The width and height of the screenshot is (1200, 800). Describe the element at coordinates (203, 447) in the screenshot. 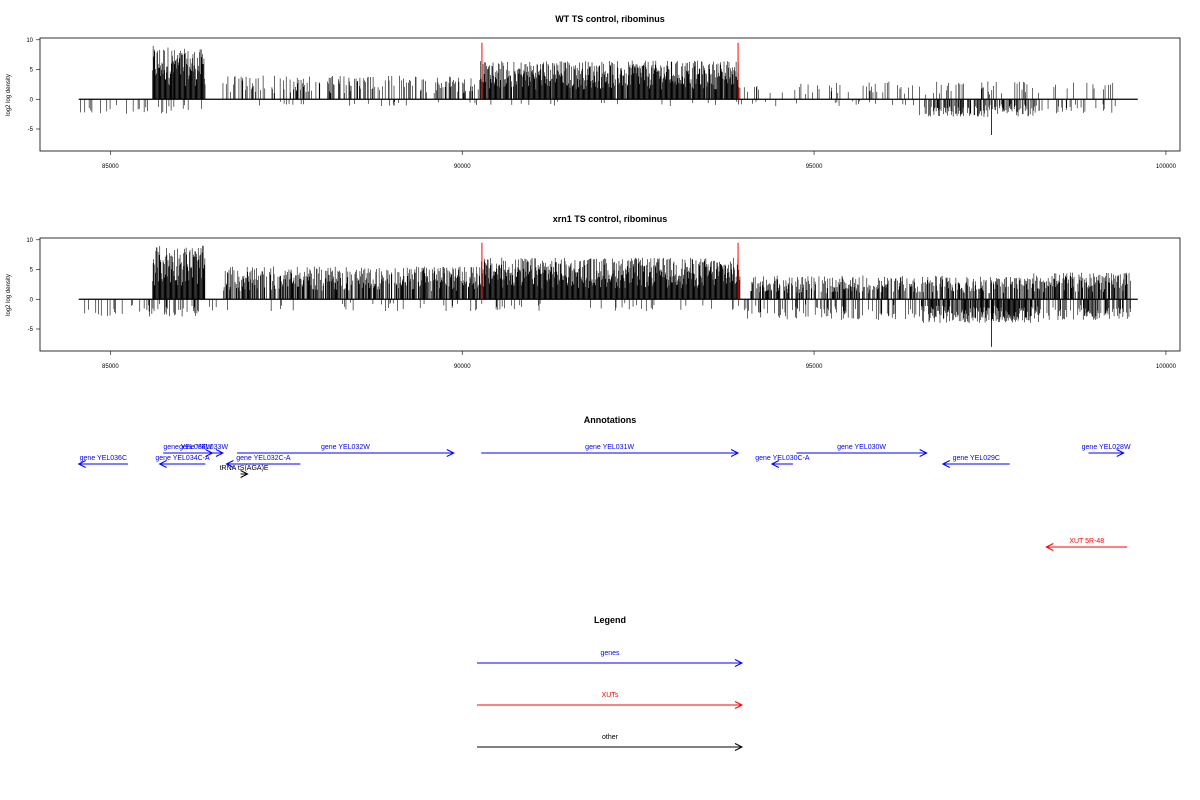

I see `feature-label: gene YEL033W` at that location.